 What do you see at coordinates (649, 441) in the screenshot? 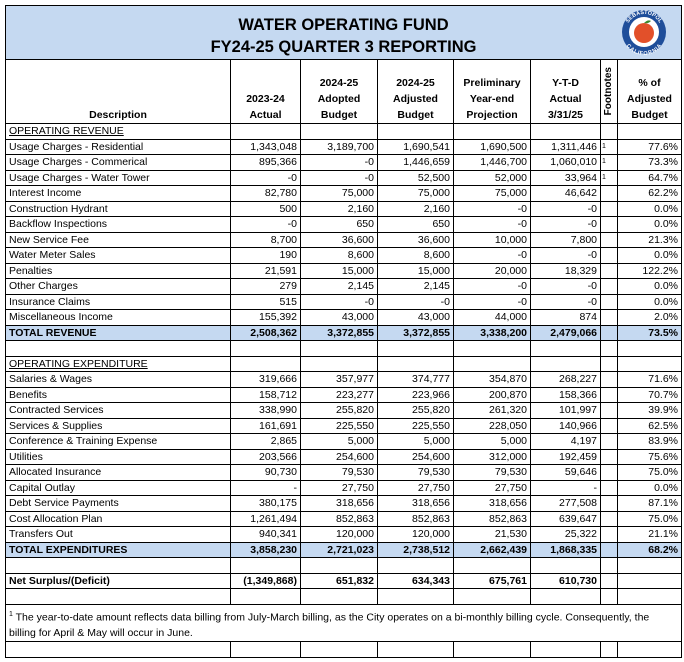
I see `percent: 83.9%` at bounding box center [649, 441].